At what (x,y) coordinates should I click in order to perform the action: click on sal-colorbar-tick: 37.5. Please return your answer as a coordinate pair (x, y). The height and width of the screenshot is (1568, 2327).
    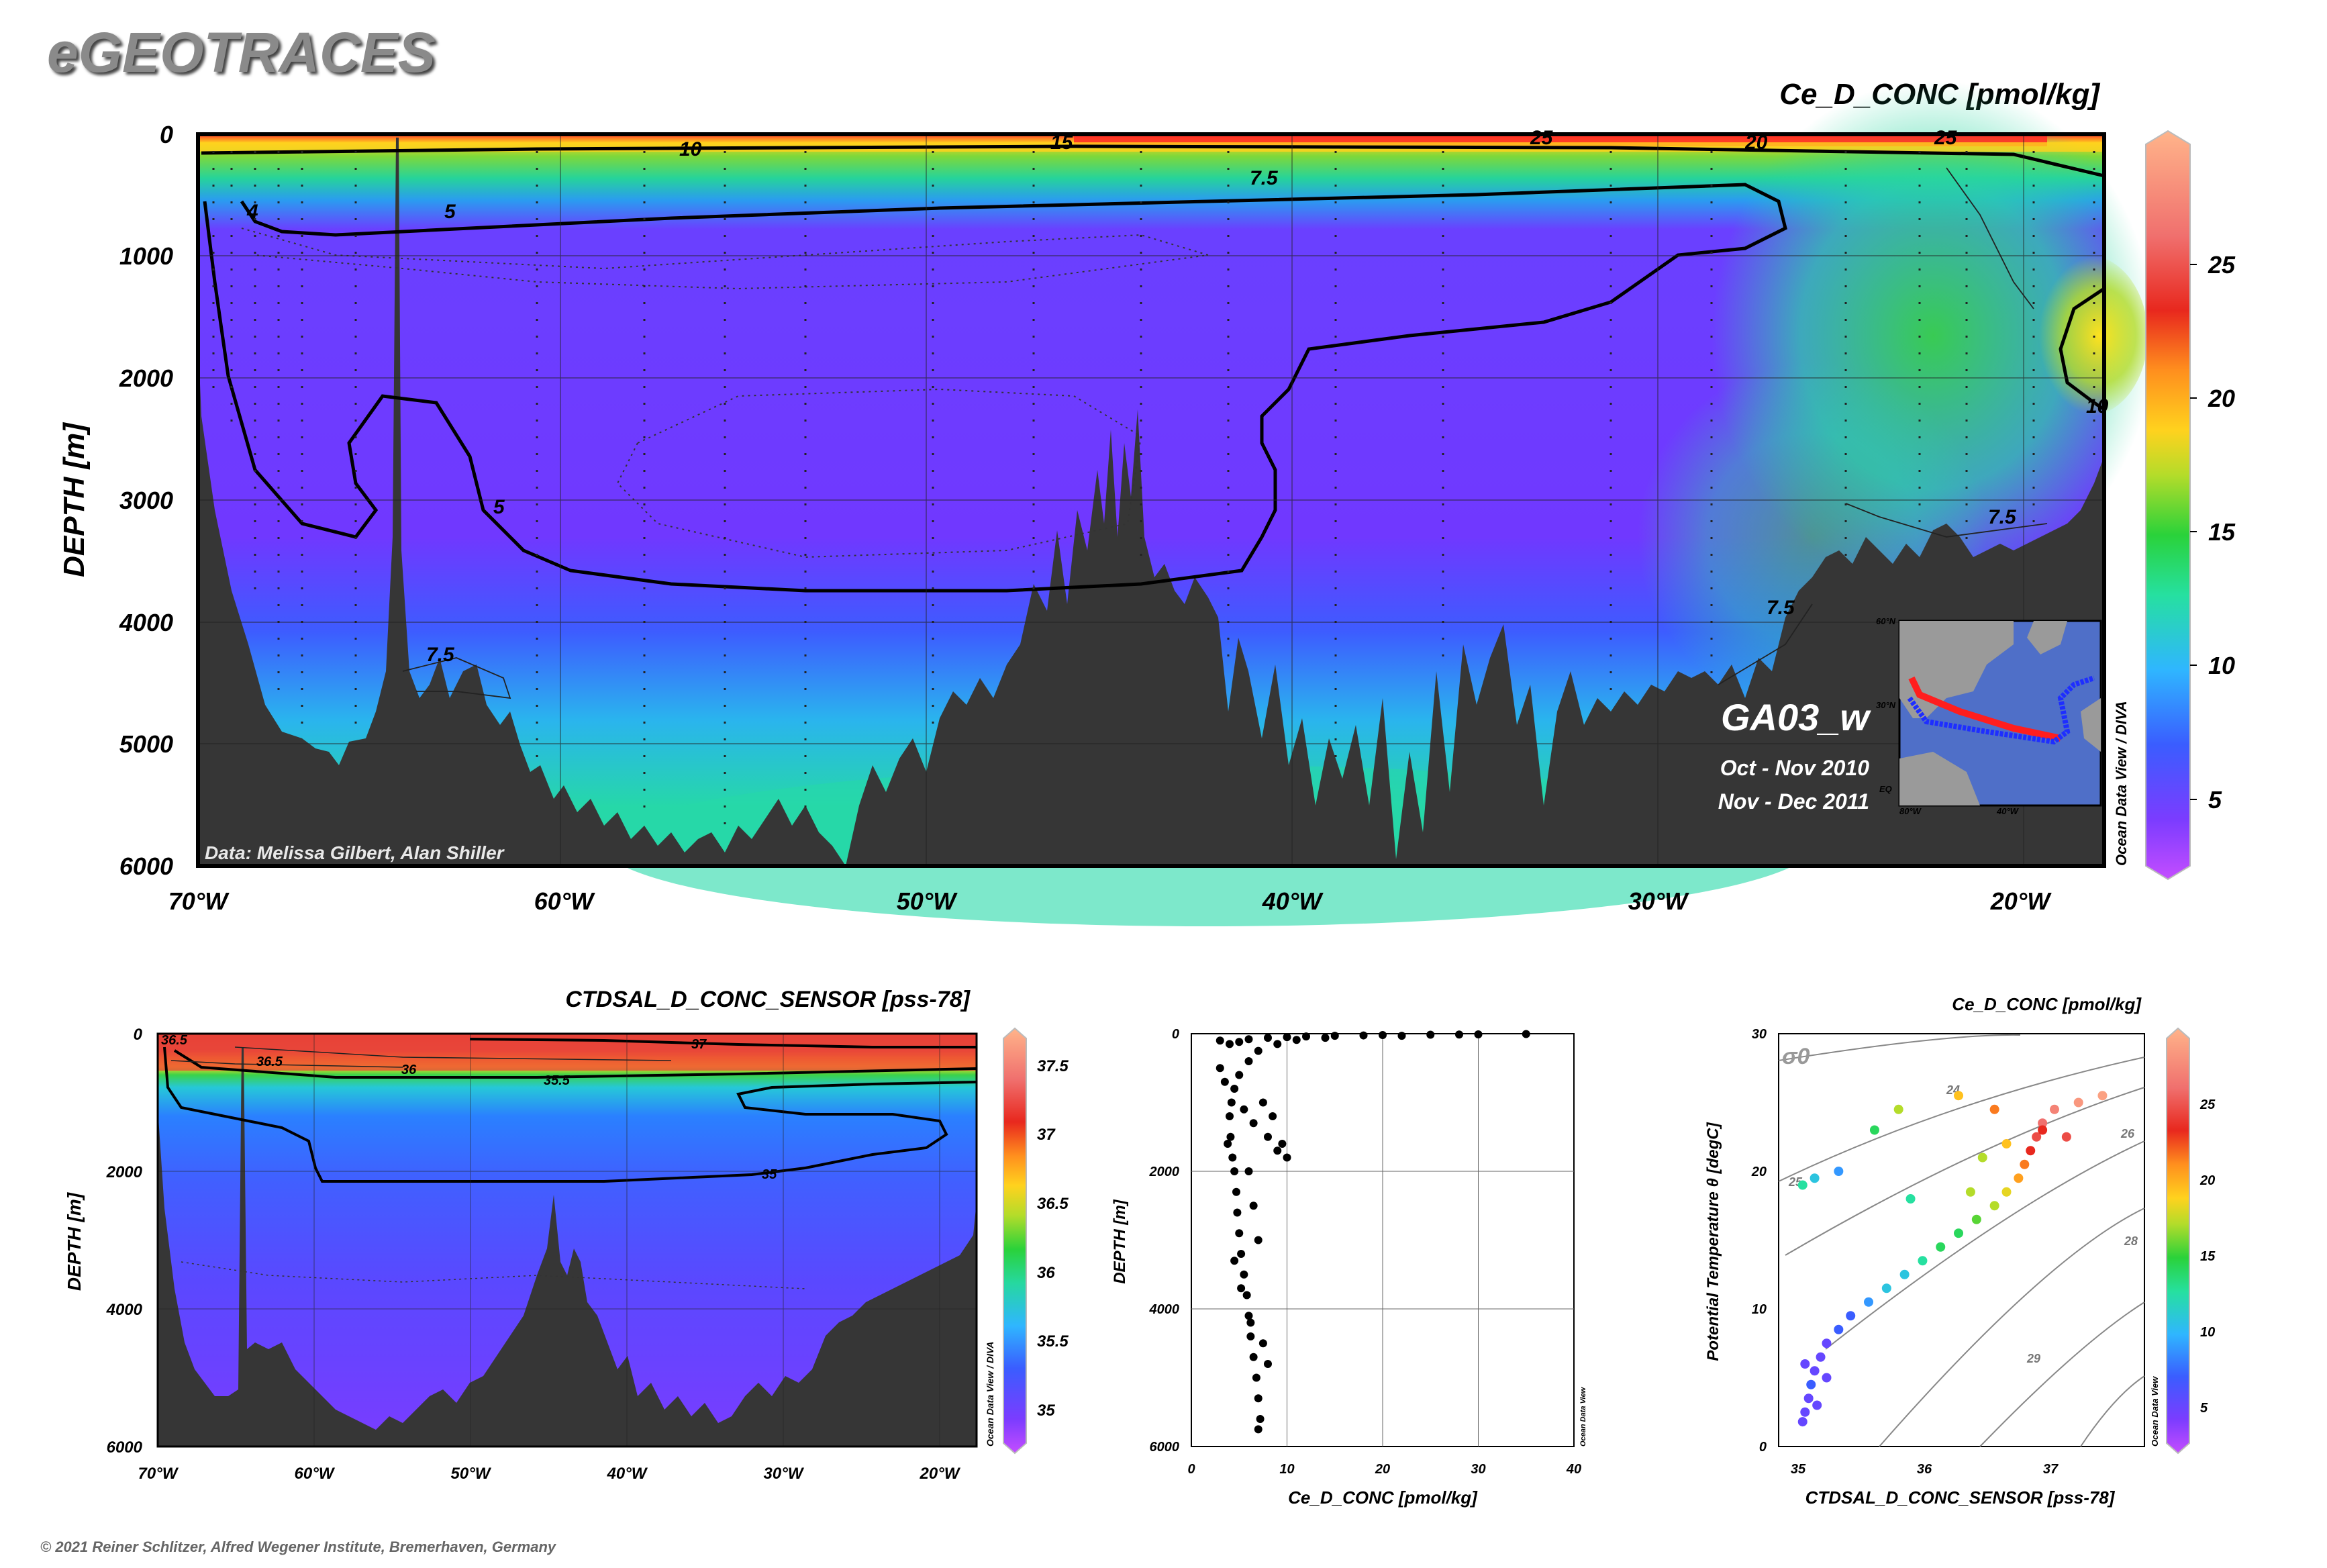
    Looking at the image, I should click on (1053, 1066).